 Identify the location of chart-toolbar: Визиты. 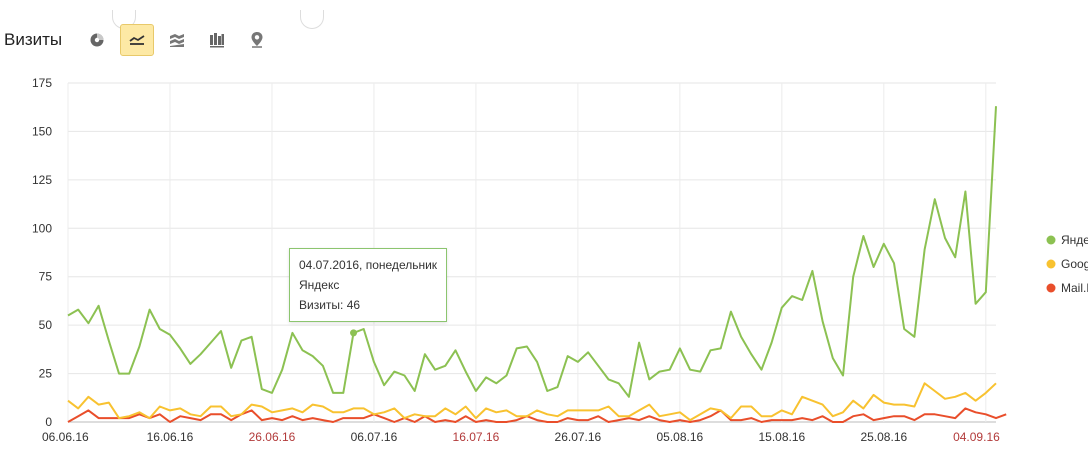
(200, 35).